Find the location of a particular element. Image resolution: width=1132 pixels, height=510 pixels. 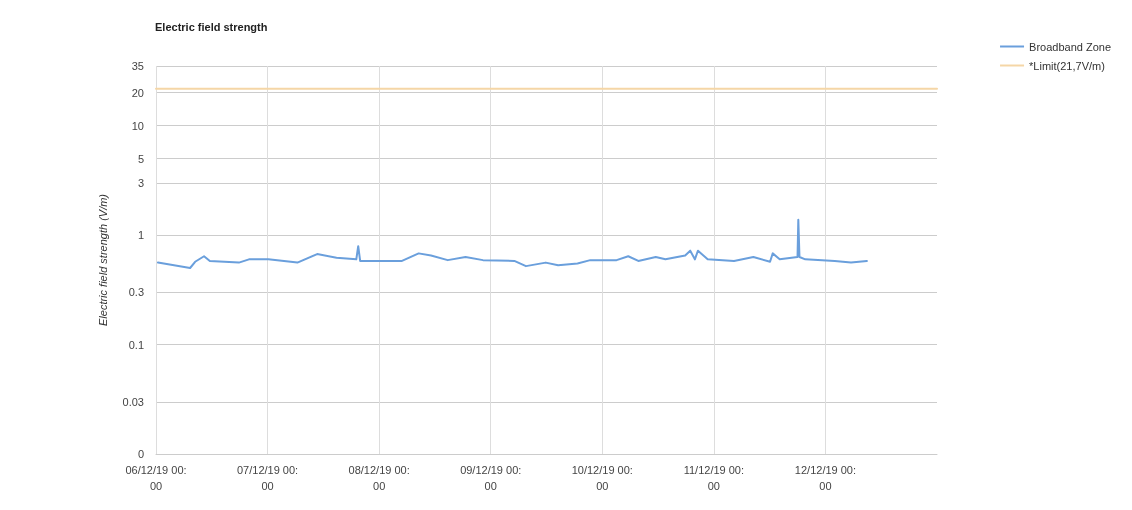

x-tick-label: 08/12/19 00:00 is located at coordinates (379, 478).